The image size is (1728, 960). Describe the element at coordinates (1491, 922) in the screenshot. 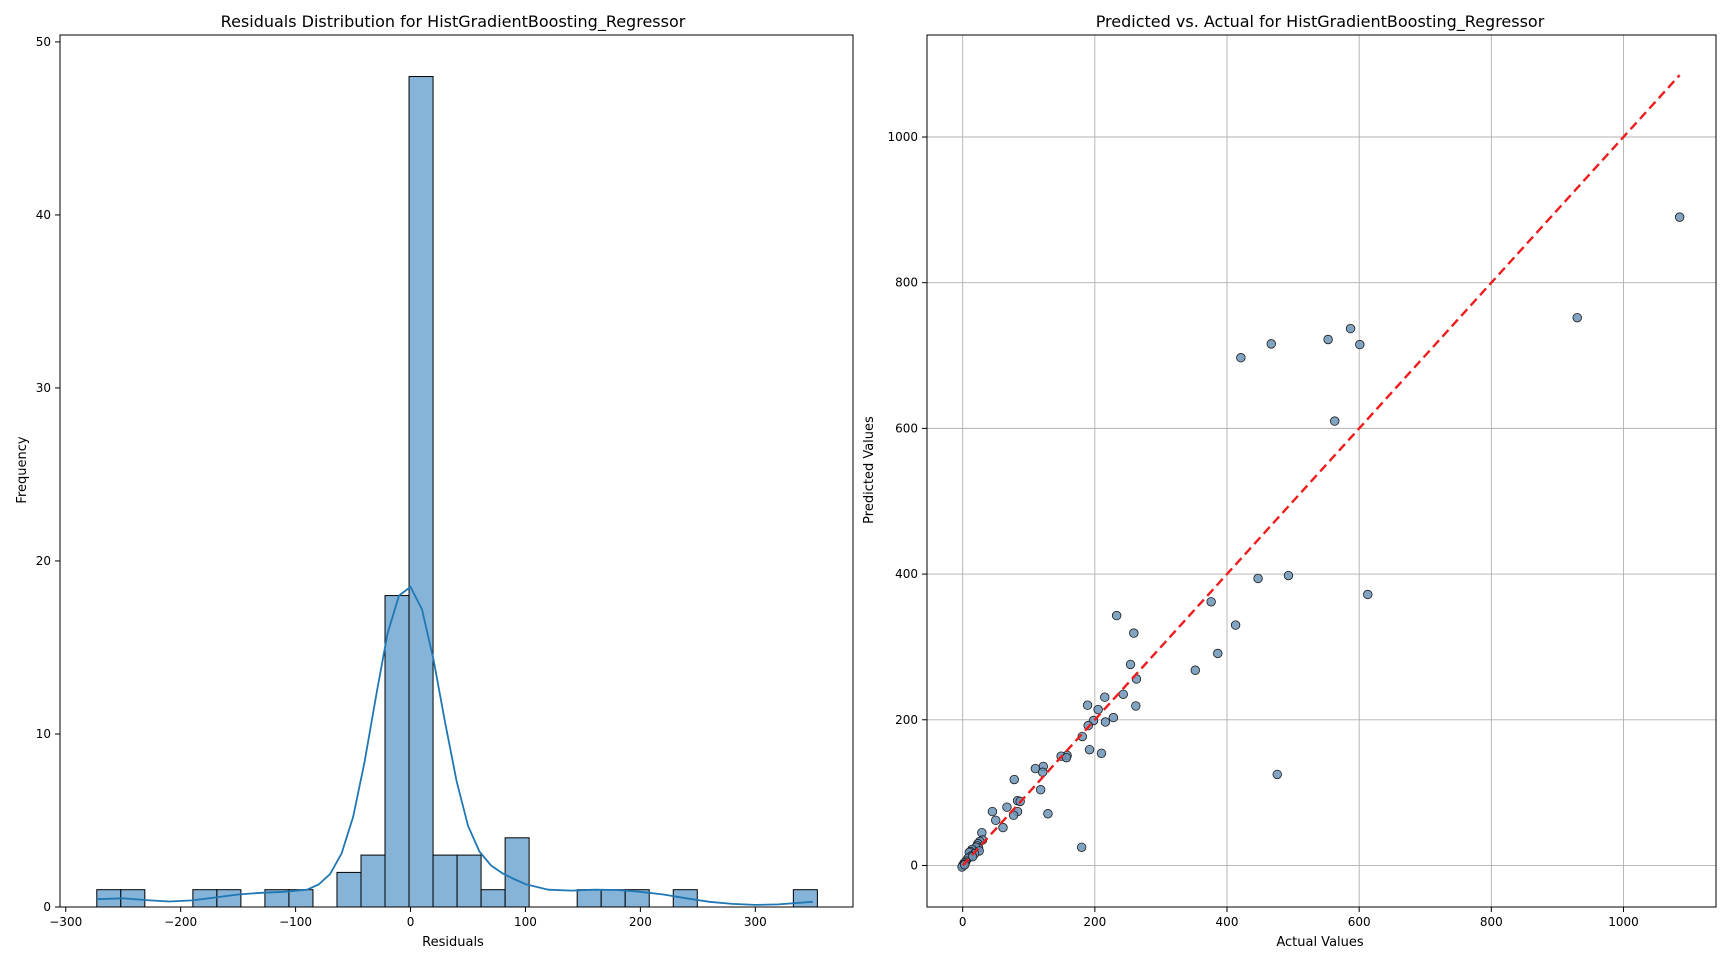

I see `scatter-x-tick-label: 800` at that location.